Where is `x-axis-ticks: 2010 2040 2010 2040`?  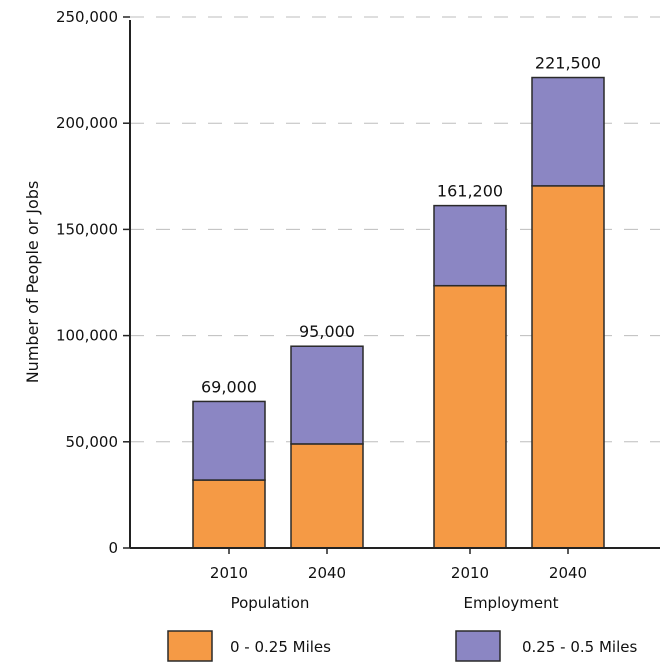
x-axis-ticks: 2010 2040 2010 2040 is located at coordinates (398, 565).